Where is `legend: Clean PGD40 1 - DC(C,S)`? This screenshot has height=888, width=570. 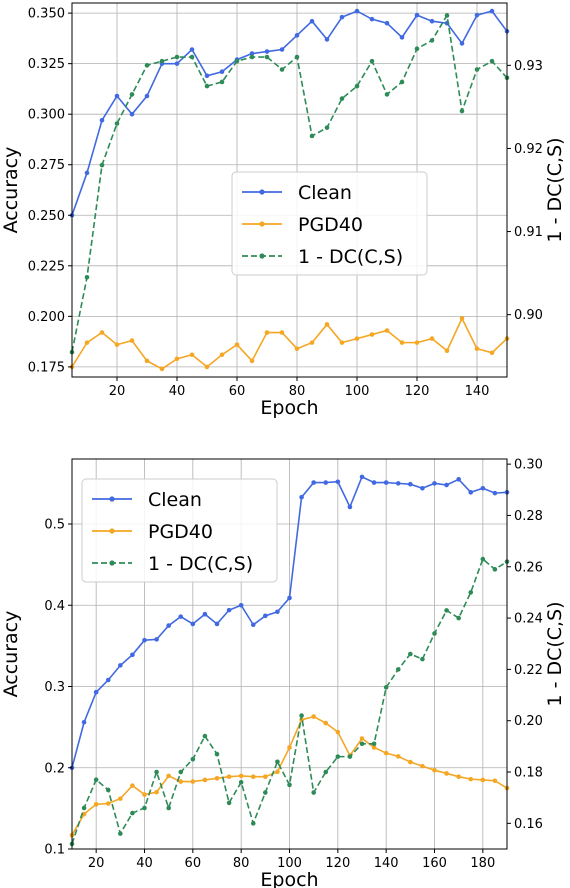 legend: Clean PGD40 1 - DC(C,S) is located at coordinates (329, 223).